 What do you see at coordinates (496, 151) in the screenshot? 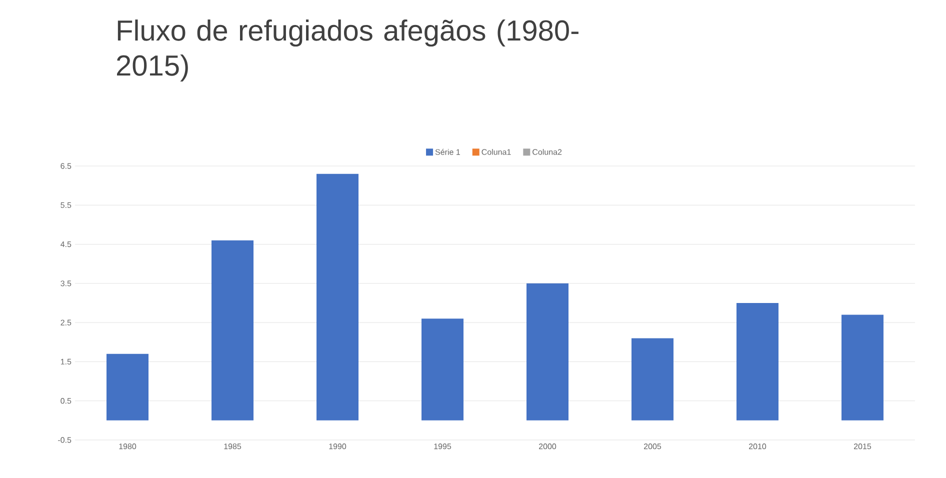
I see `legend-label: Coluna1` at bounding box center [496, 151].